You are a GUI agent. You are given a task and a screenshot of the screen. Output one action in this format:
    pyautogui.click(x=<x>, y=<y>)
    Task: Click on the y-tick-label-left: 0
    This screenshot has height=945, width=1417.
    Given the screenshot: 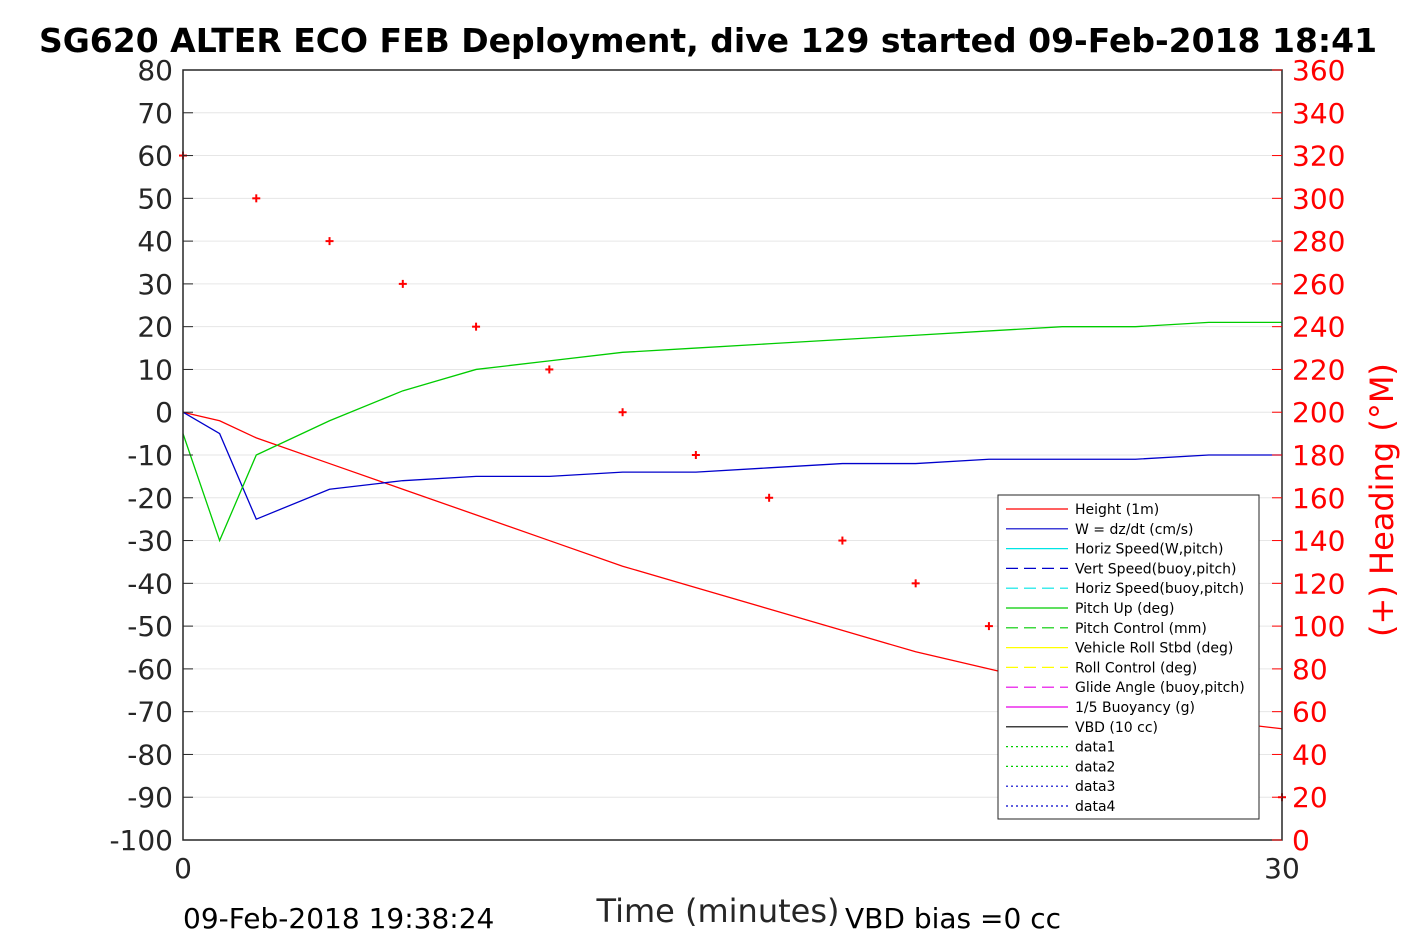 What is the action you would take?
    pyautogui.click(x=164, y=412)
    